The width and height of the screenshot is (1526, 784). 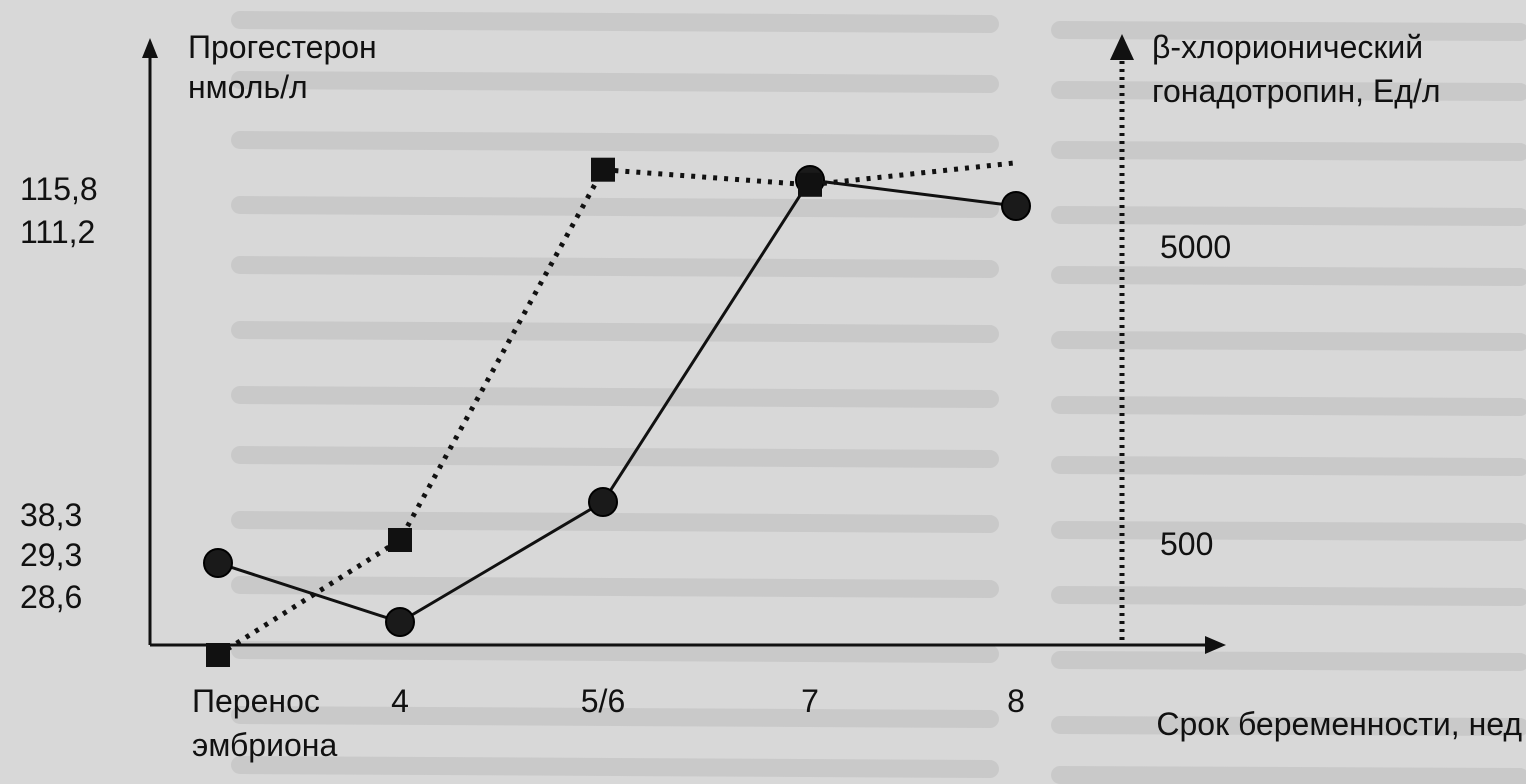 What do you see at coordinates (51, 597) in the screenshot?
I see `left-tick-label: 28,6` at bounding box center [51, 597].